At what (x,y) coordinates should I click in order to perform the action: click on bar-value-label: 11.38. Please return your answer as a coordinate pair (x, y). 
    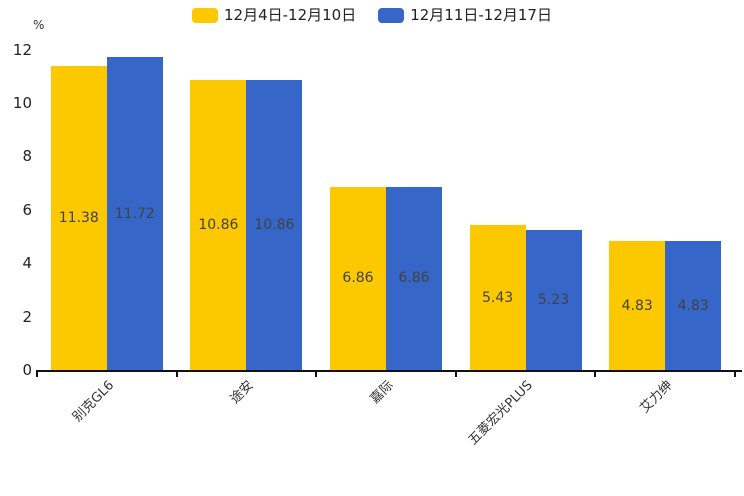
    Looking at the image, I should click on (78, 218).